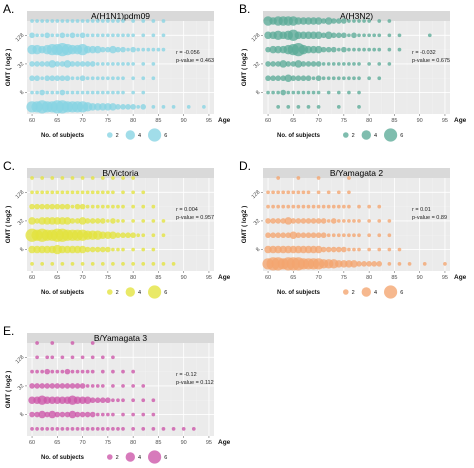 This screenshot has width=474, height=468. What do you see at coordinates (117, 136) in the screenshot?
I see `legend-label: 2` at bounding box center [117, 136].